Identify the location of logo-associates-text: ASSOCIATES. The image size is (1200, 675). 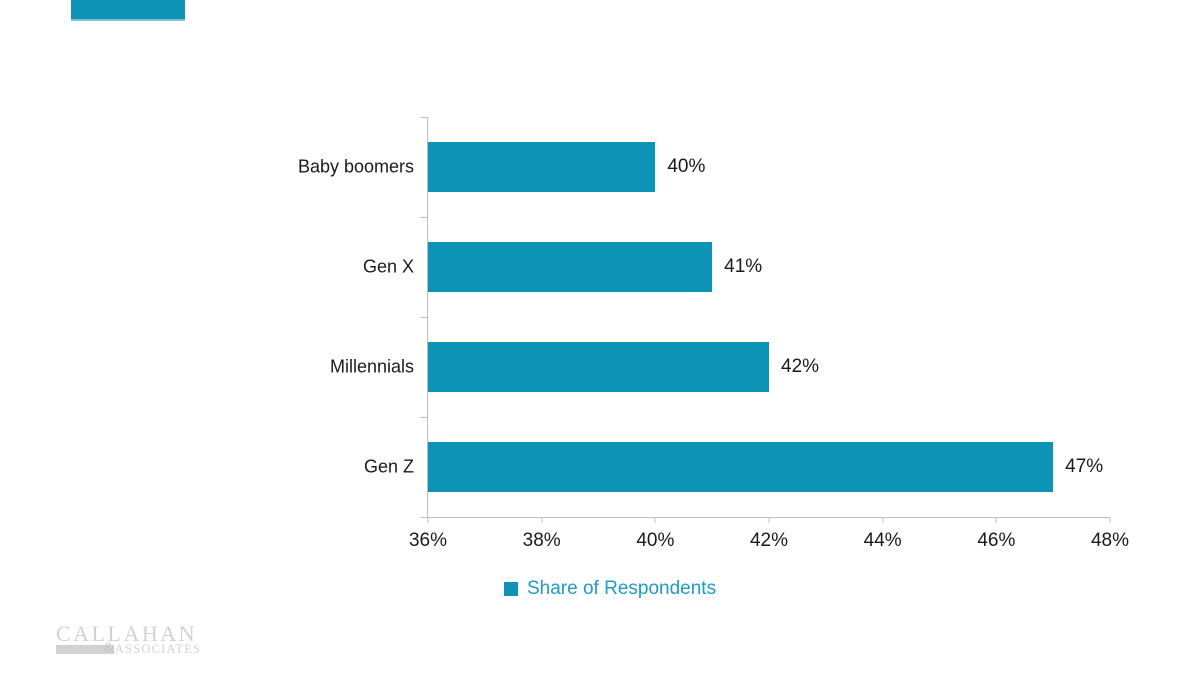
(158, 649).